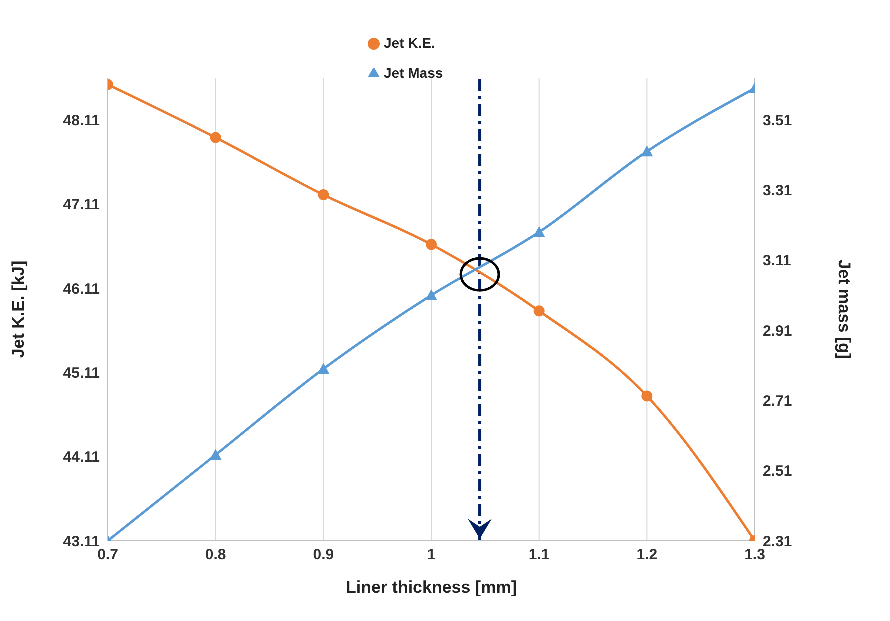 Image resolution: width=890 pixels, height=621 pixels. Describe the element at coordinates (647, 555) in the screenshot. I see `x-tick-label: 1.2` at that location.